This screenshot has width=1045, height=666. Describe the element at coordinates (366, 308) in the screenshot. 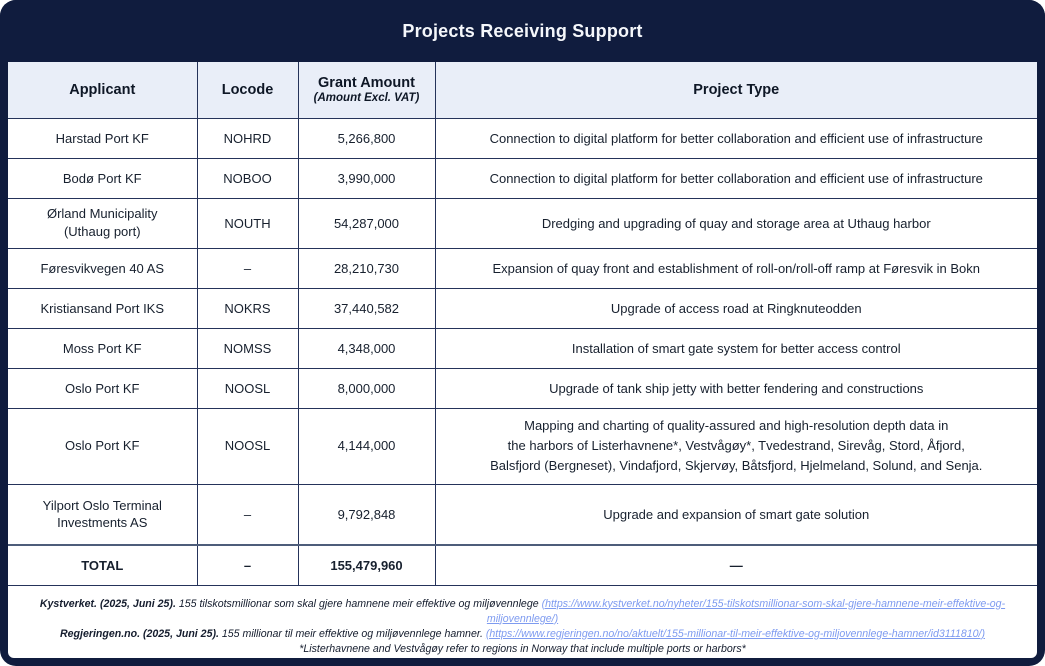

I see `grant-cell: 37,440,582` at that location.